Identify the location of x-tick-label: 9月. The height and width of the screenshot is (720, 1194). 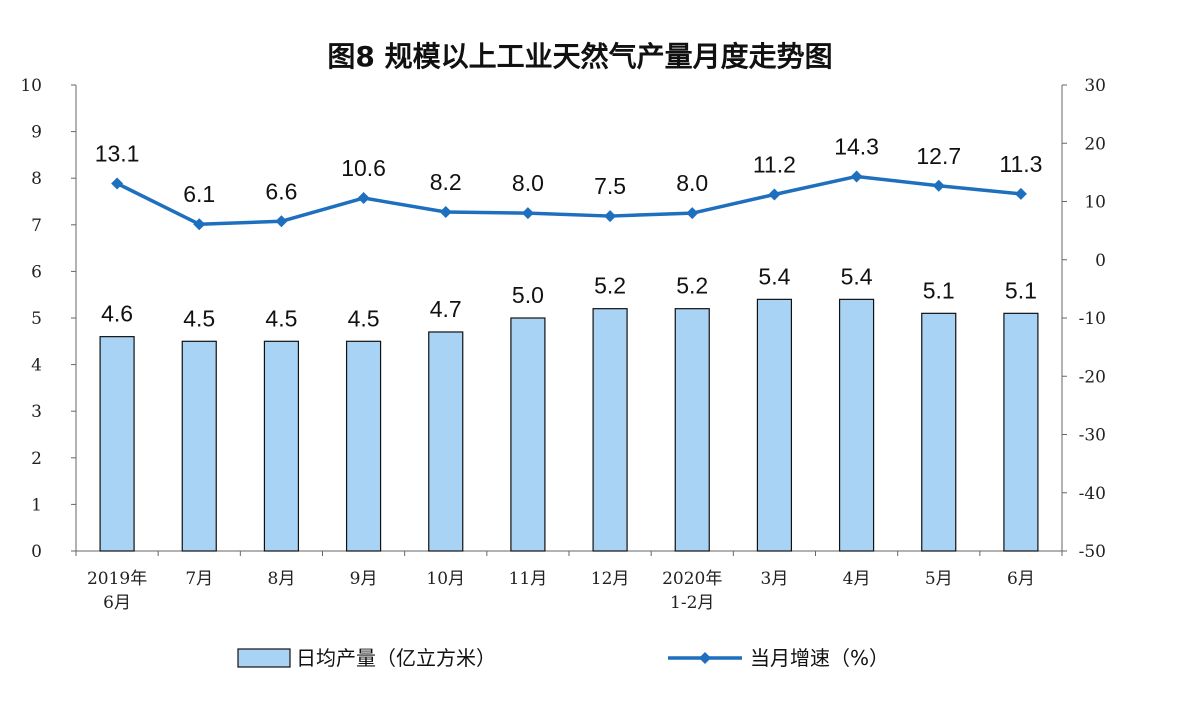
(364, 579).